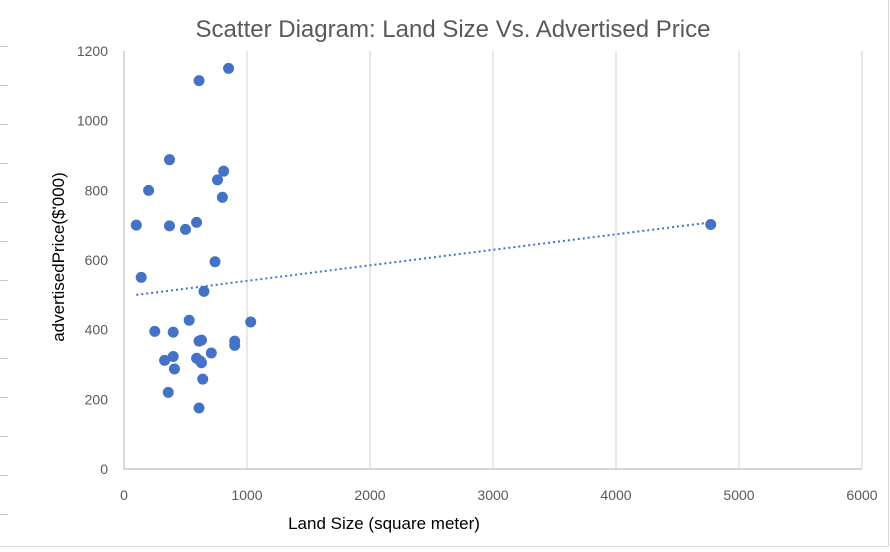  I want to click on trendline-layer, so click(423, 258).